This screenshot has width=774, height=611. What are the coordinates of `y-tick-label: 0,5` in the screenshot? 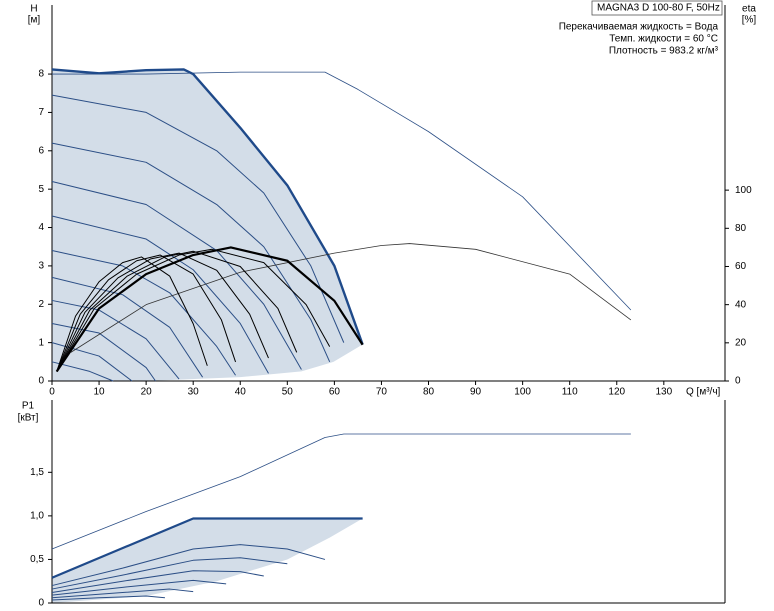 It's located at (37, 559).